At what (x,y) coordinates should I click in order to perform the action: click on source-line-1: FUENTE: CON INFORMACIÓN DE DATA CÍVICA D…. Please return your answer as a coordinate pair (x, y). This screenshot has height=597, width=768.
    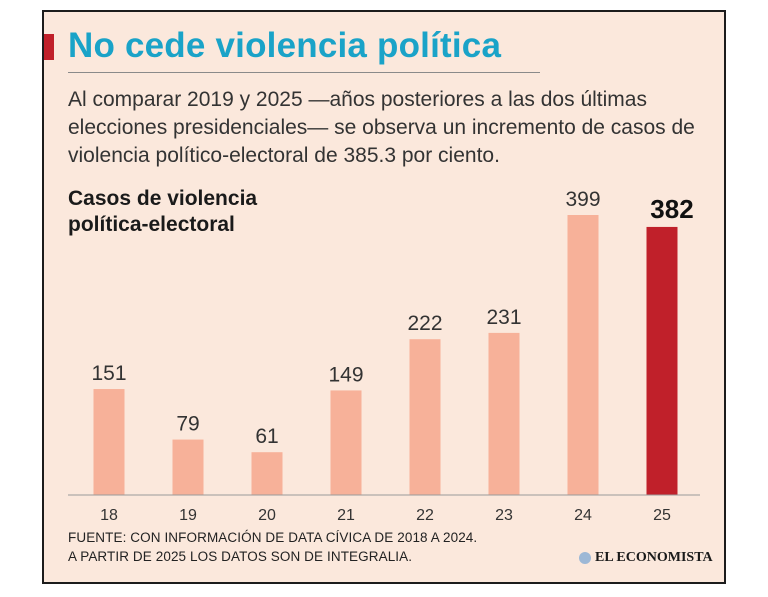
    Looking at the image, I should click on (273, 537).